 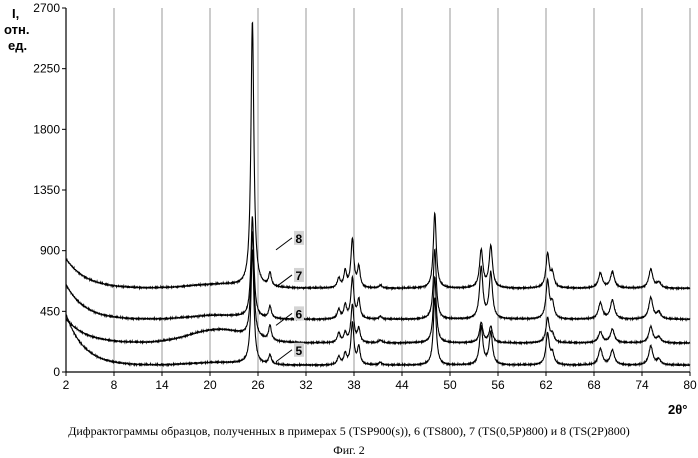 I want to click on series-label-6: 6, so click(x=299, y=314).